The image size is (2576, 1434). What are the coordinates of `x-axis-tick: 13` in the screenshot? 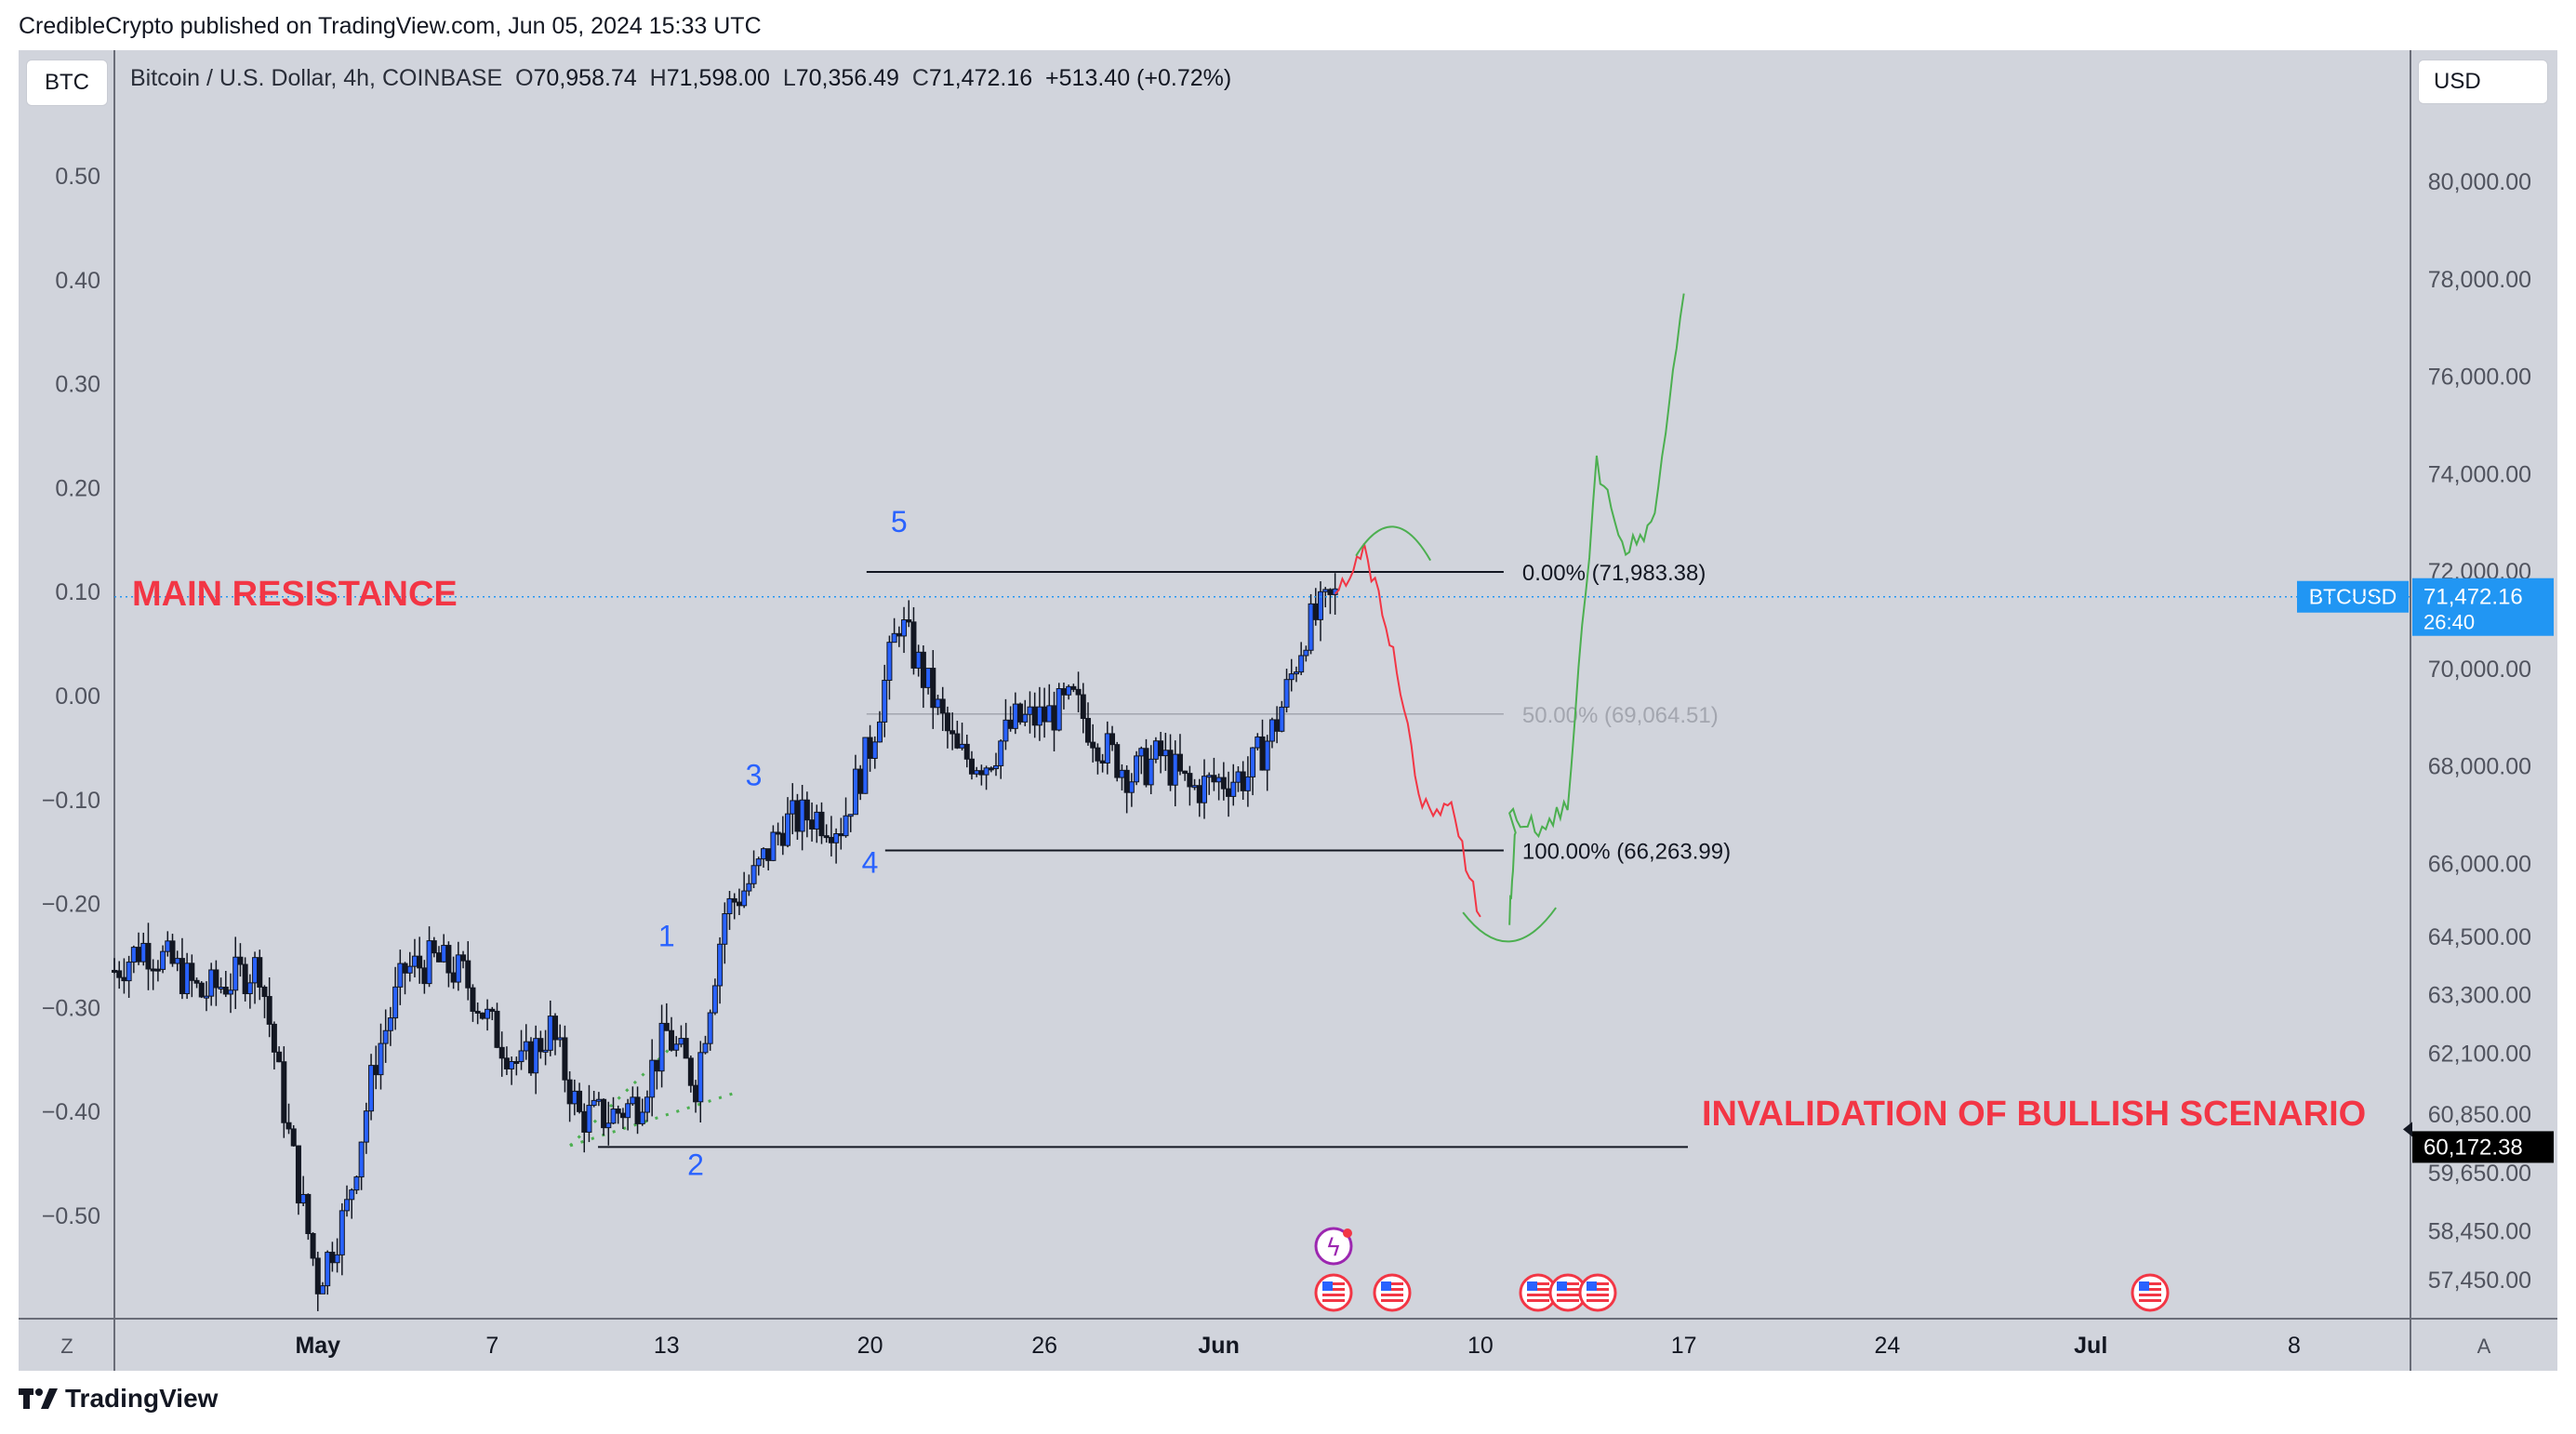 It's located at (667, 1346).